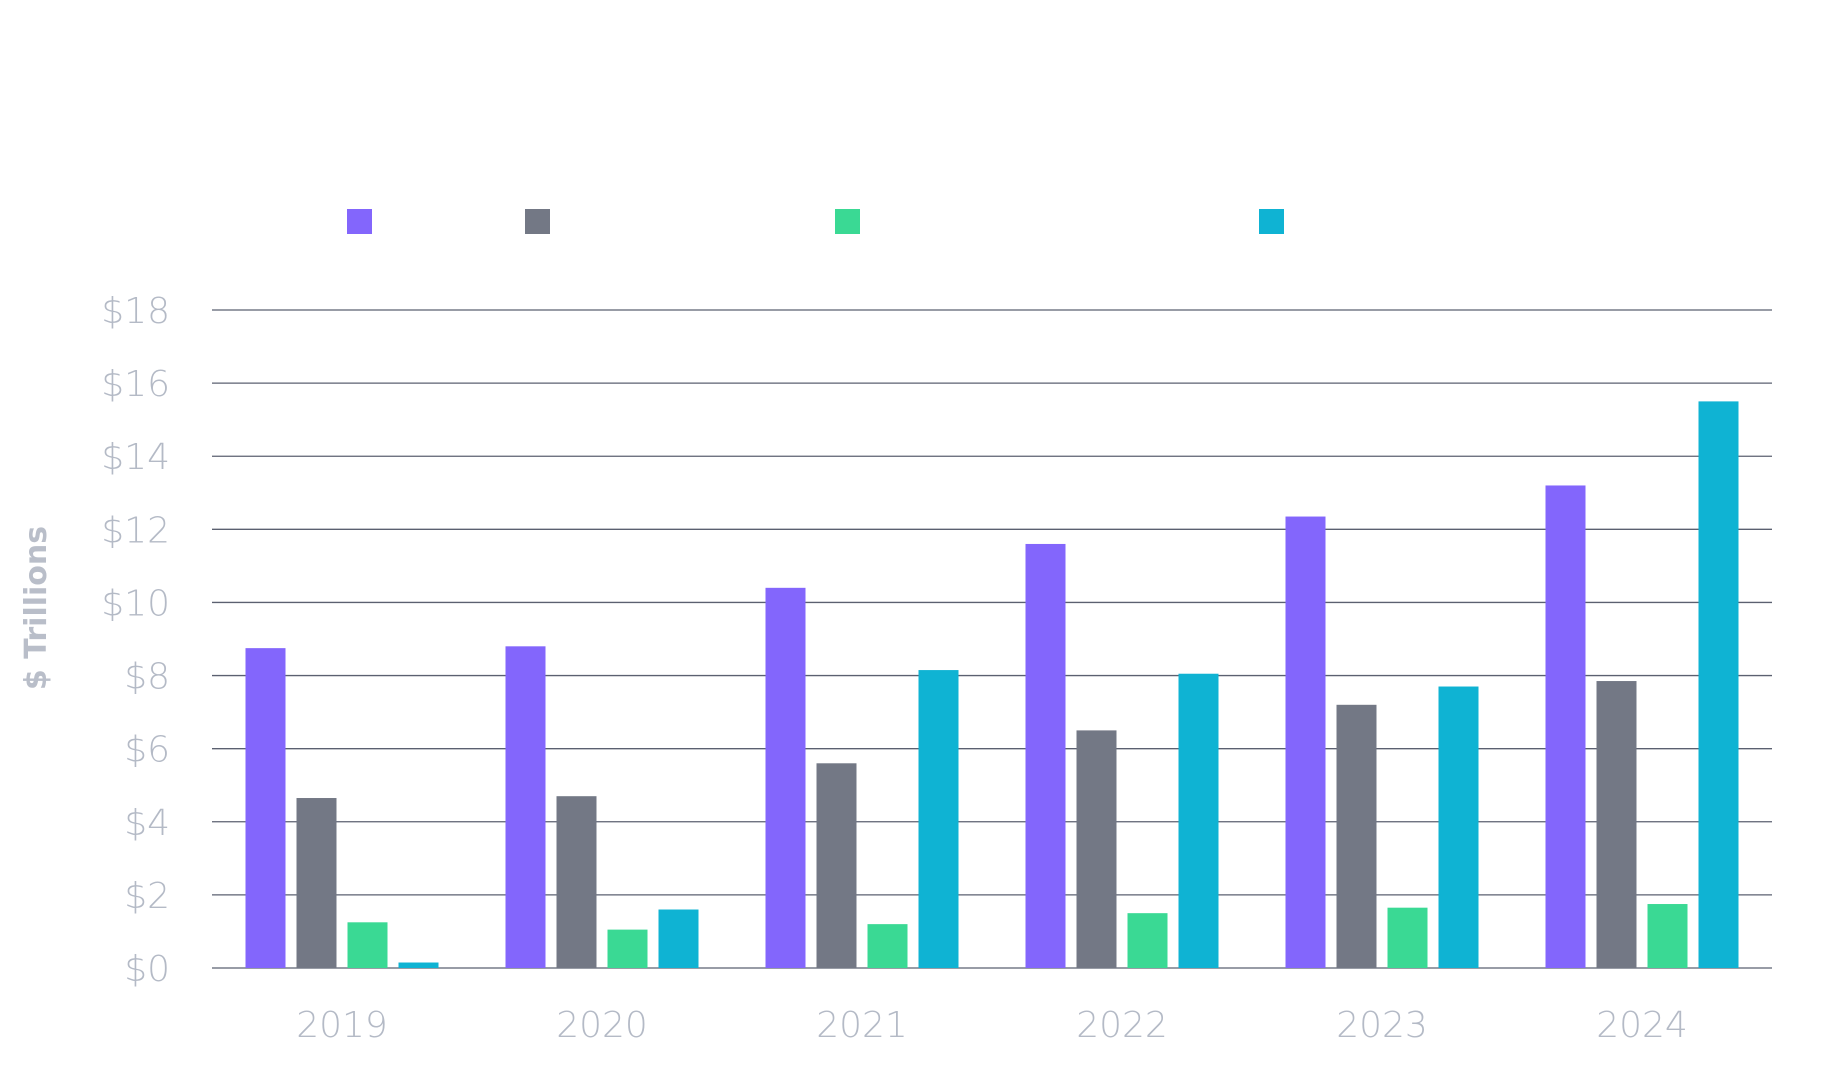  Describe the element at coordinates (147, 823) in the screenshot. I see `y-tick-label: $4` at that location.